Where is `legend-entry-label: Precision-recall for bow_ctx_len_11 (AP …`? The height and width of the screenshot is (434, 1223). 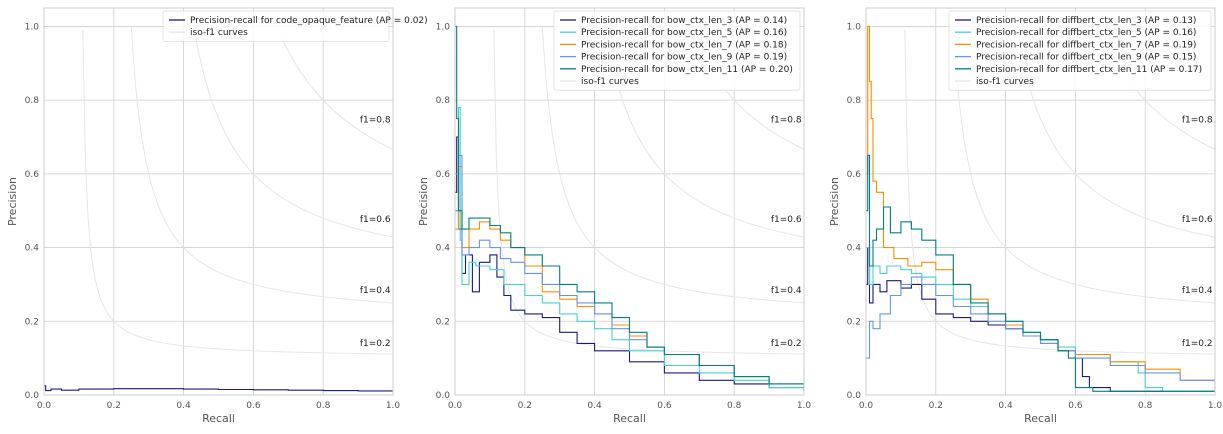 legend-entry-label: Precision-recall for bow_ctx_len_11 (AP … is located at coordinates (687, 70).